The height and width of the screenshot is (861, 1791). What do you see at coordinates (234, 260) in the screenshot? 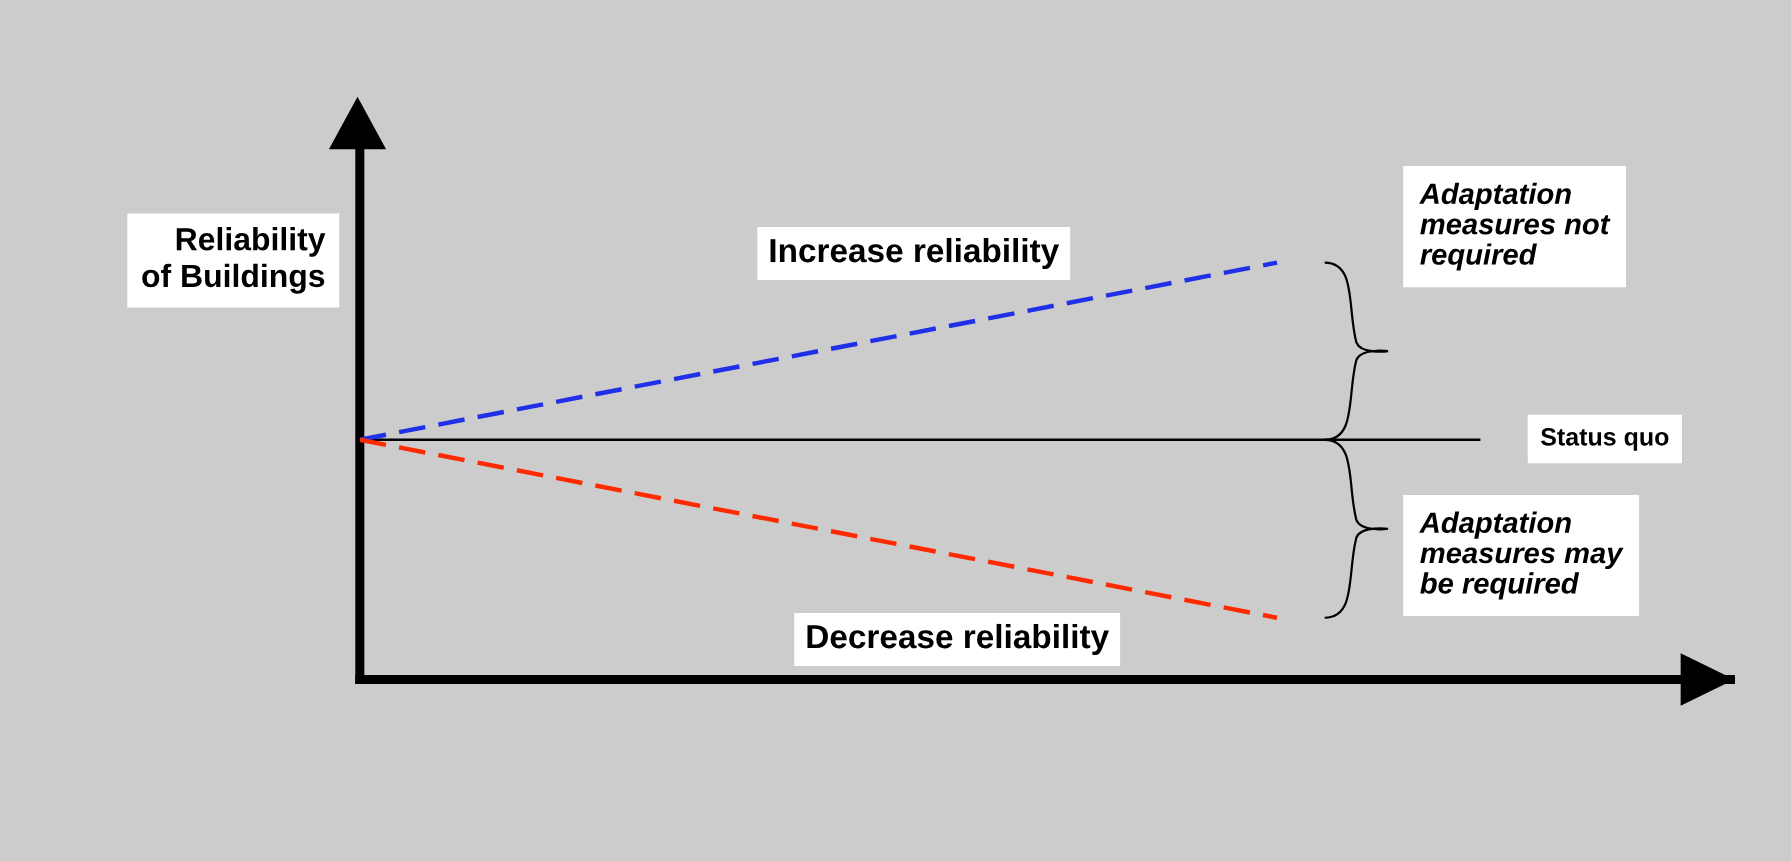
I see `y-axis-title: Reliability of Buildings` at bounding box center [234, 260].